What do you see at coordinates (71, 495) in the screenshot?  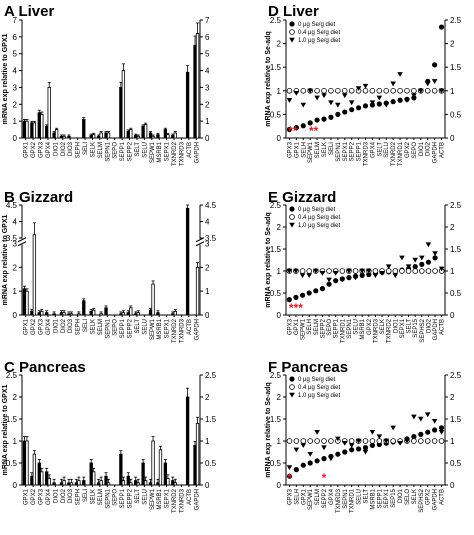 I see `x-tick-label-C: DIO3` at bounding box center [71, 495].